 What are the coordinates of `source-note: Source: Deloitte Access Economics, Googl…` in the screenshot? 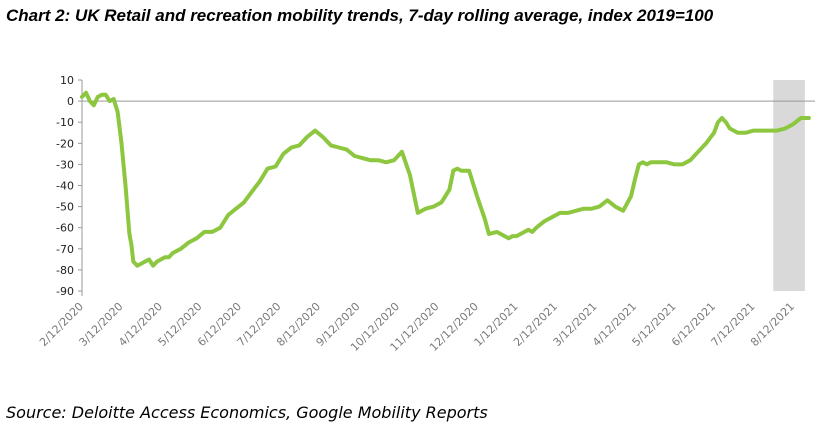 It's located at (247, 412).